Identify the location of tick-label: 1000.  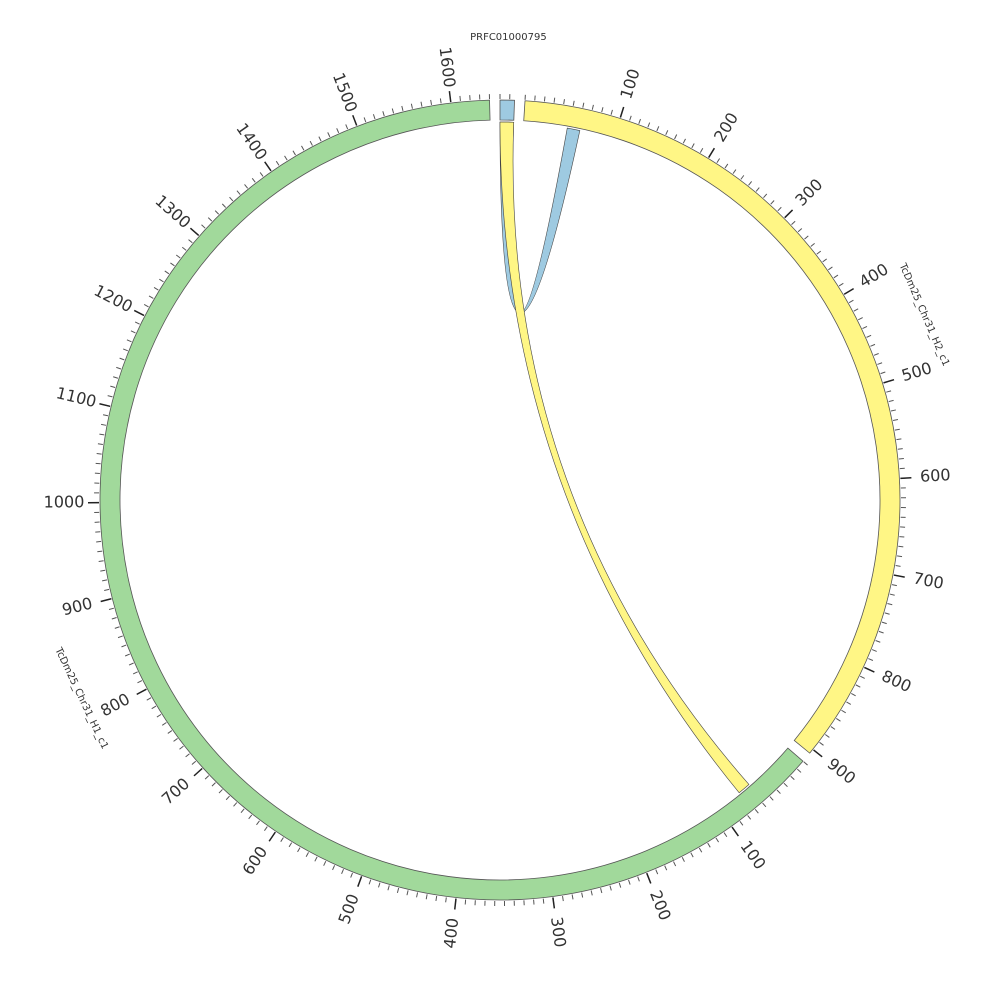
(64, 501).